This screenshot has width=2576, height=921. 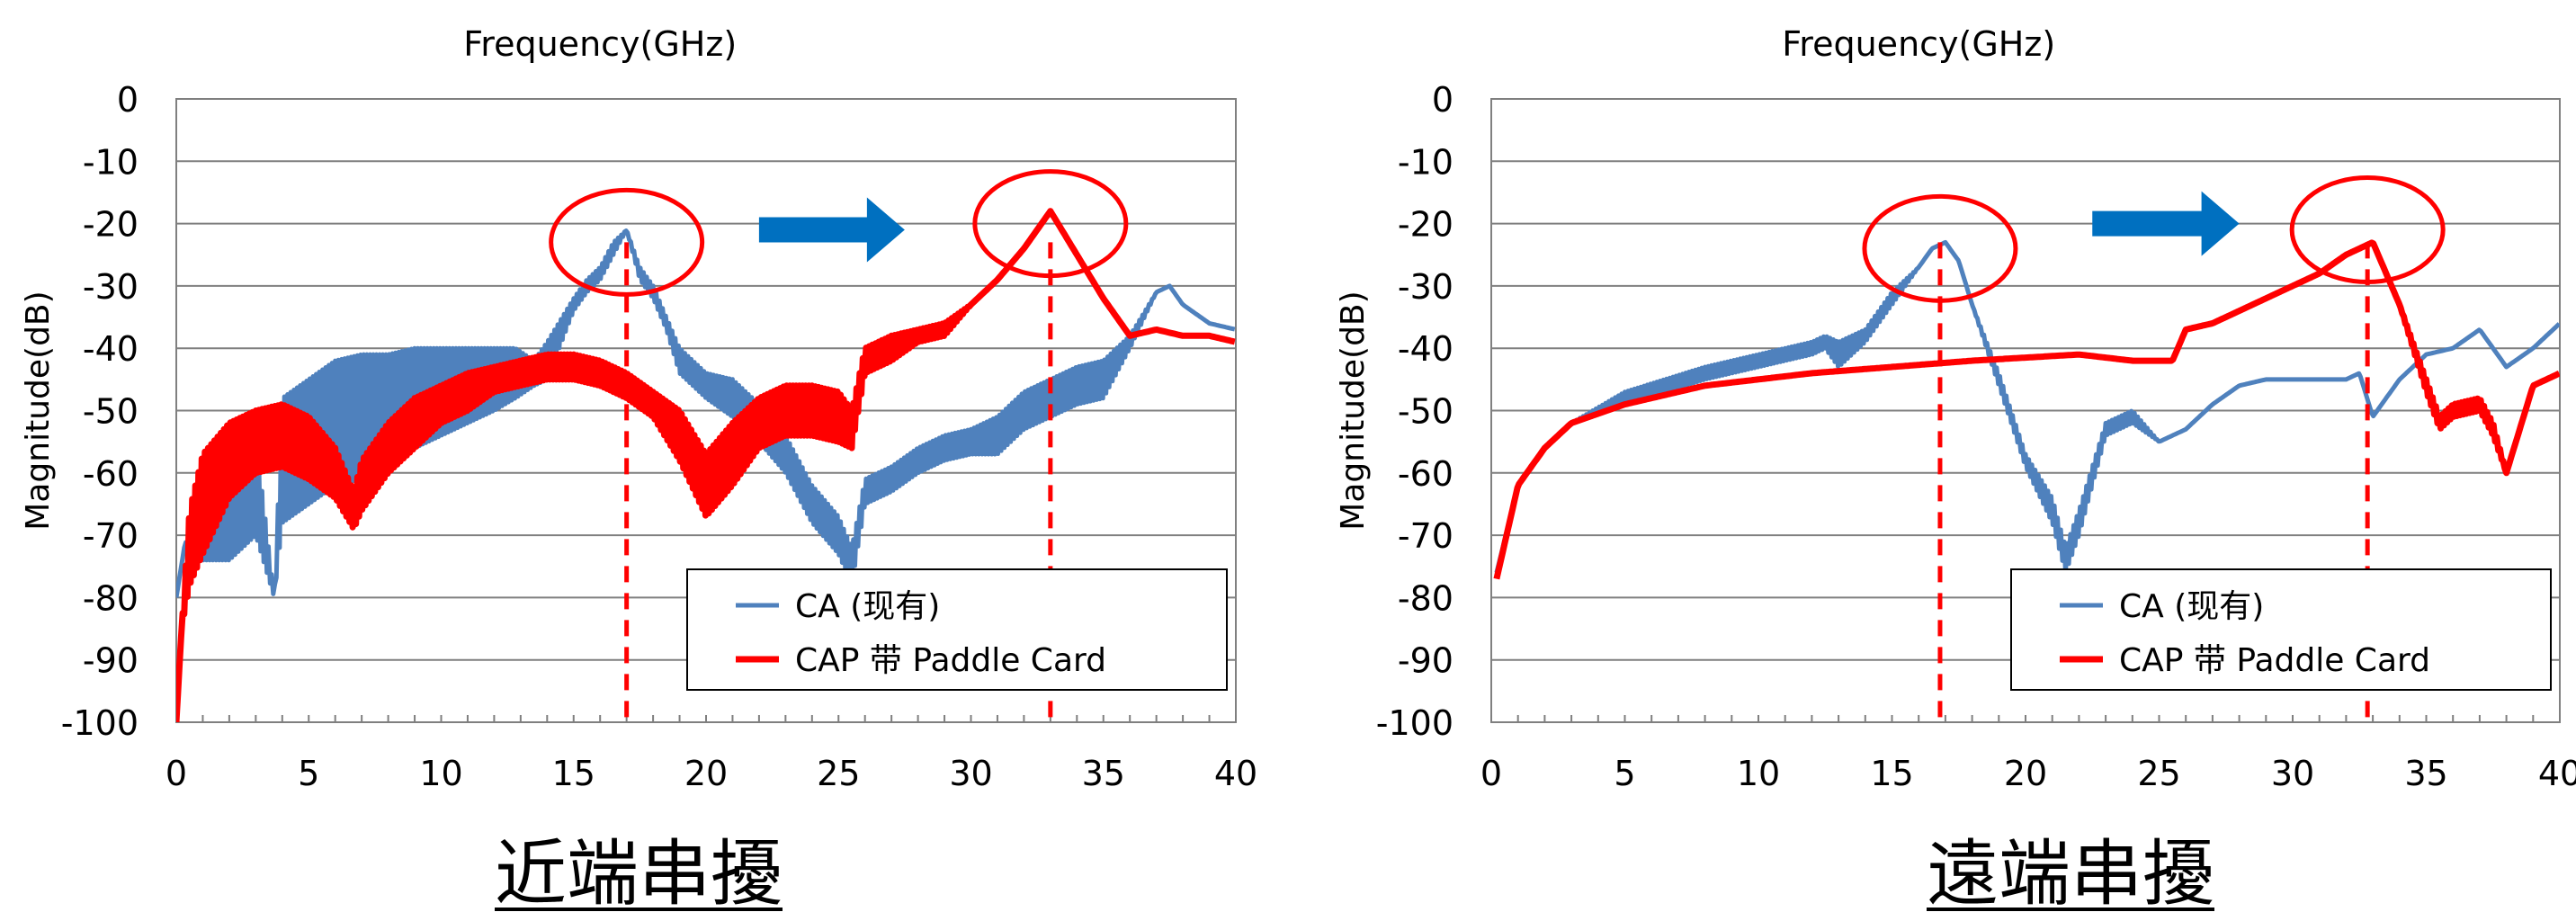 I want to click on caption-far-end: 遠端串擾, so click(x=2070, y=874).